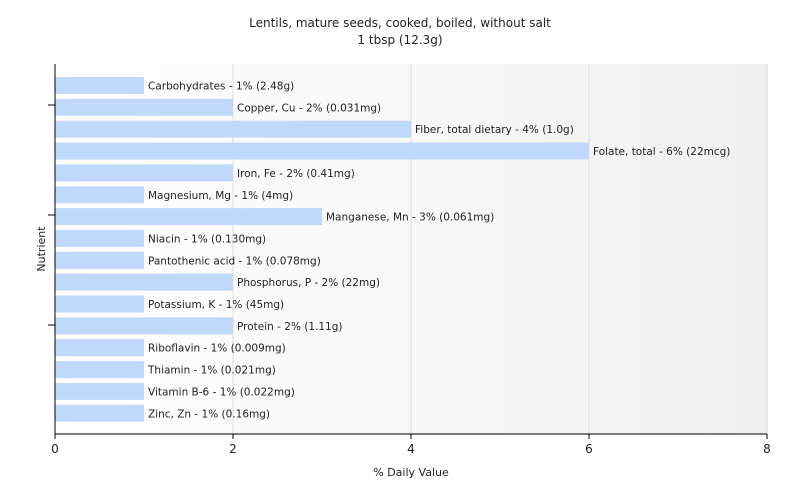 Image resolution: width=800 pixels, height=500 pixels. I want to click on bar-label: Protein - 2% (1.11g), so click(290, 327).